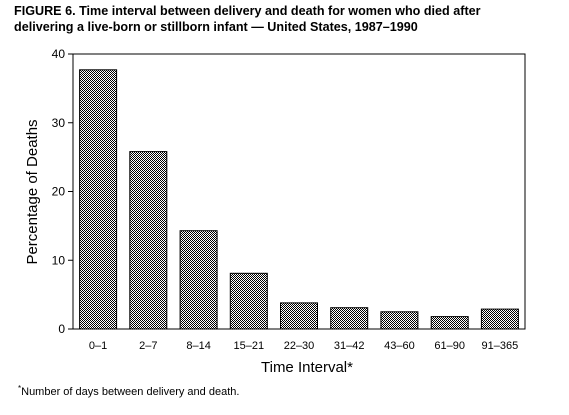 Image resolution: width=569 pixels, height=415 pixels. I want to click on y-tick-label-3: 20, so click(59, 192).